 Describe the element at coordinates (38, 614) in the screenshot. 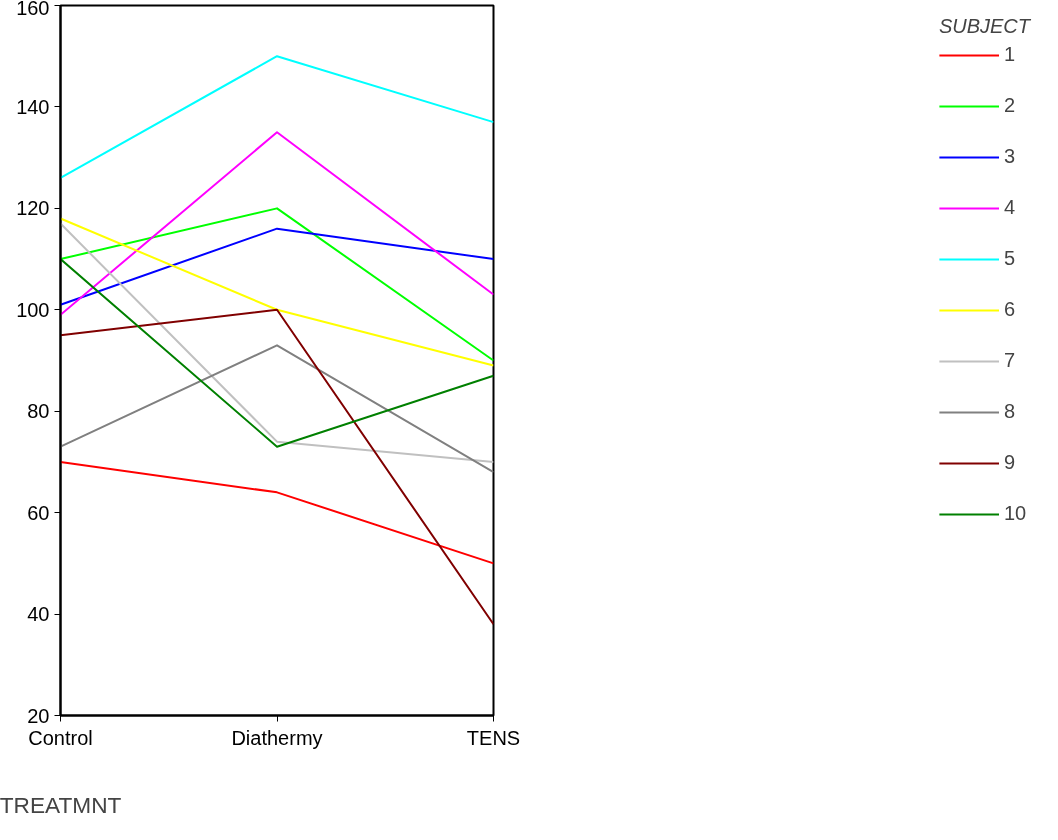

I see `y-tick-label: 40` at that location.